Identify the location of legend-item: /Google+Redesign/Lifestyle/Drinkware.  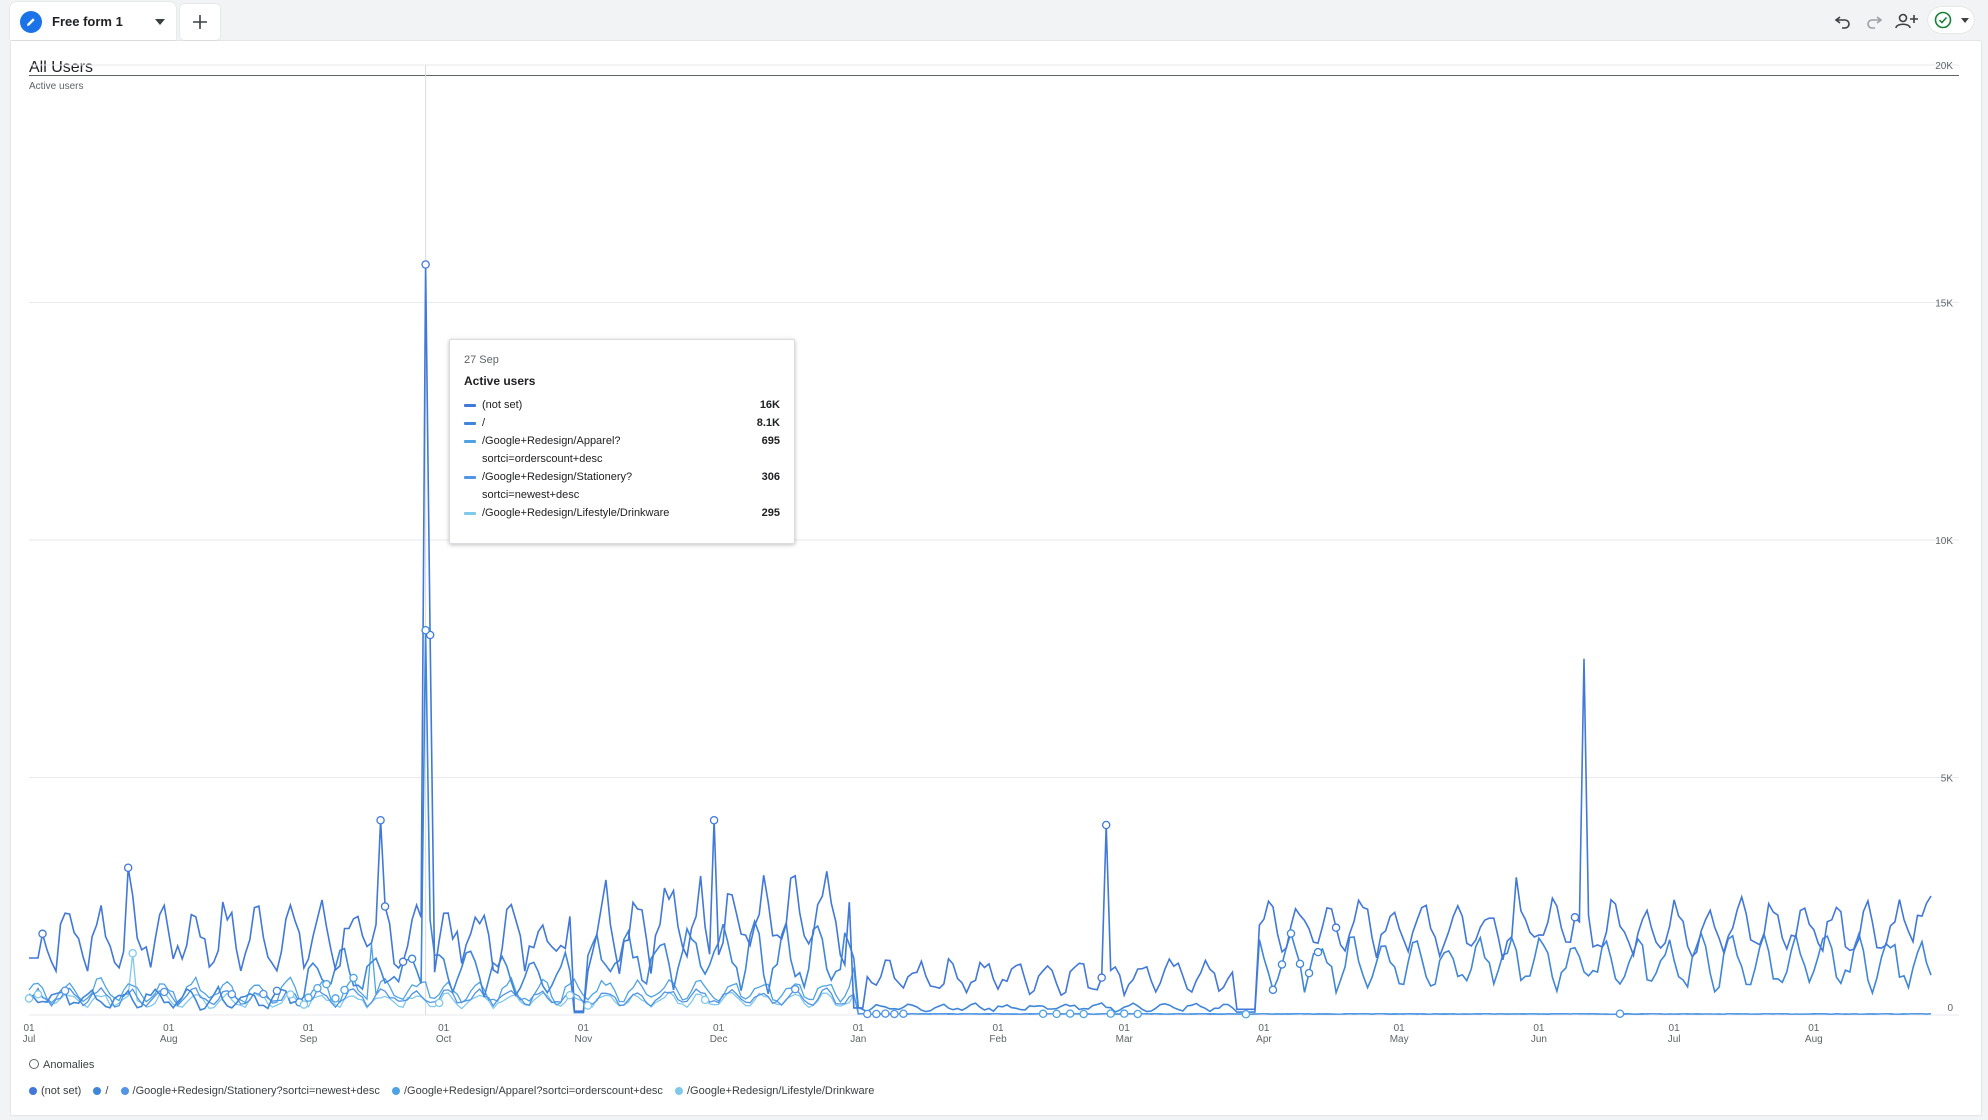
(774, 1091).